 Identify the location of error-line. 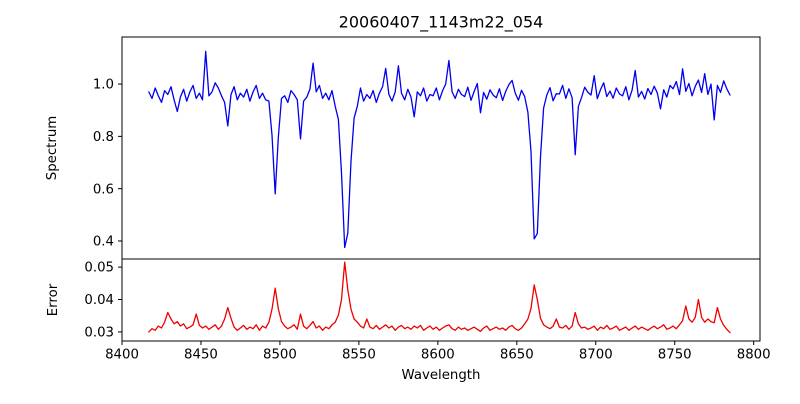
(439, 297).